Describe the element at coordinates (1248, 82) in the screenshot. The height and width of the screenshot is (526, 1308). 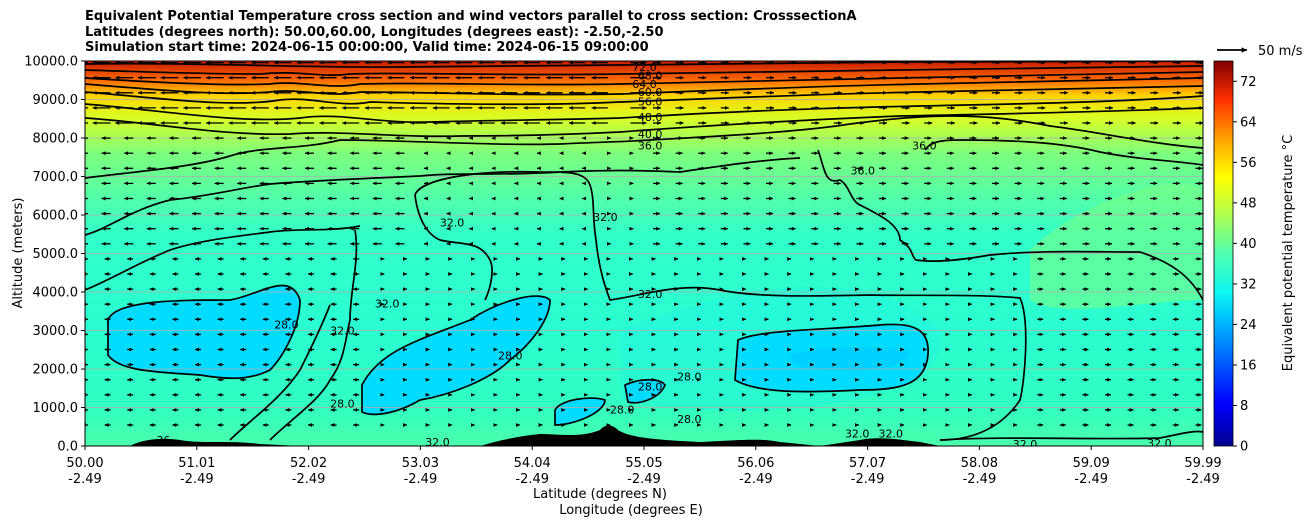
I see `colorbar-tick-label: 72` at that location.